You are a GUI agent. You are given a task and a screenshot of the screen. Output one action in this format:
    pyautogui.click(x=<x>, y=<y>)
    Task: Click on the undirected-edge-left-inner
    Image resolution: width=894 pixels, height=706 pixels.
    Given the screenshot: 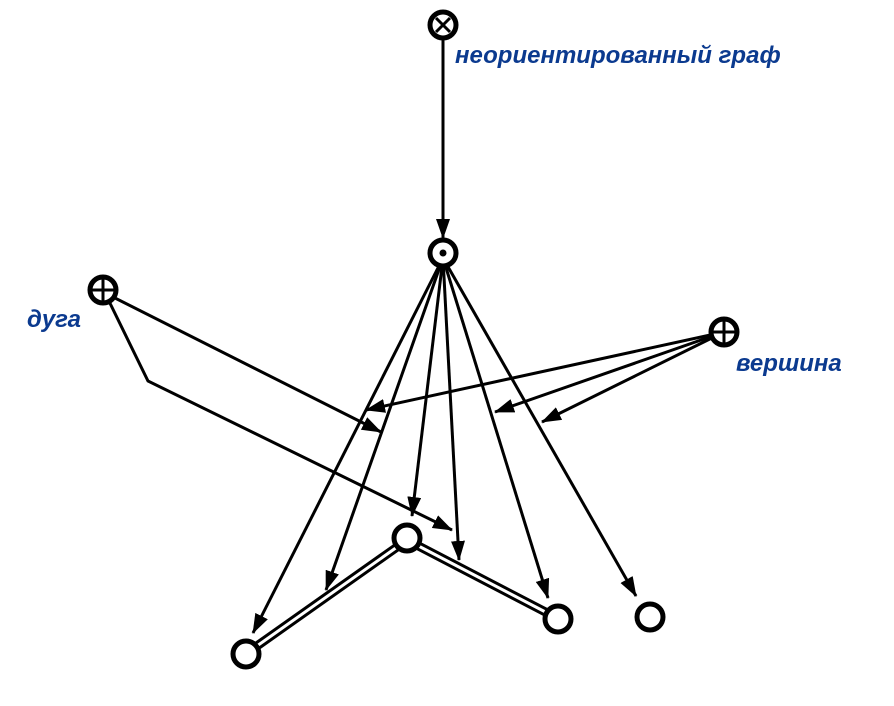 What is the action you would take?
    pyautogui.click(x=327, y=596)
    